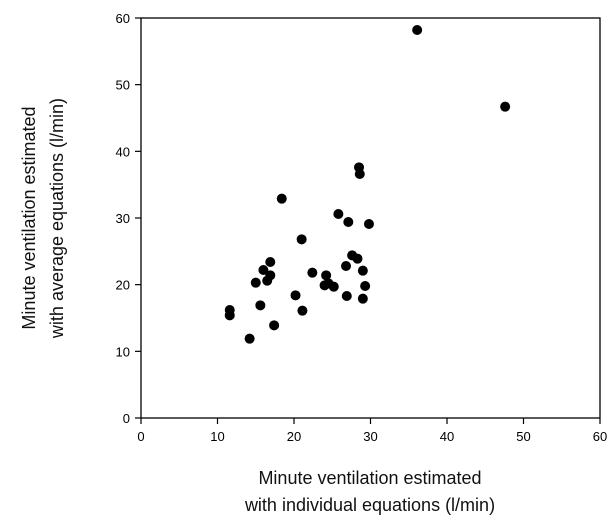  I want to click on x-tick-label: 40, so click(447, 436).